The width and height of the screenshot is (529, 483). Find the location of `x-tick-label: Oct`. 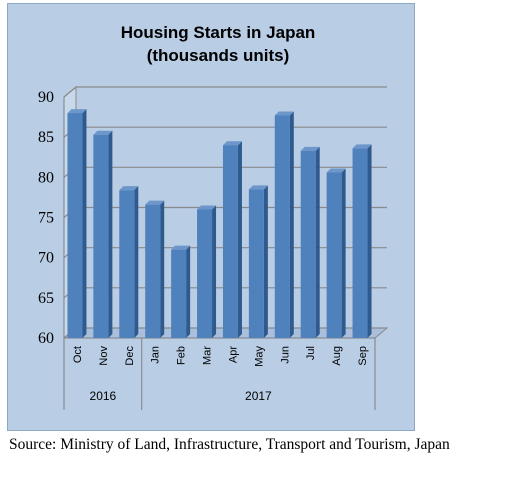

x-tick-label: Oct is located at coordinates (78, 354).